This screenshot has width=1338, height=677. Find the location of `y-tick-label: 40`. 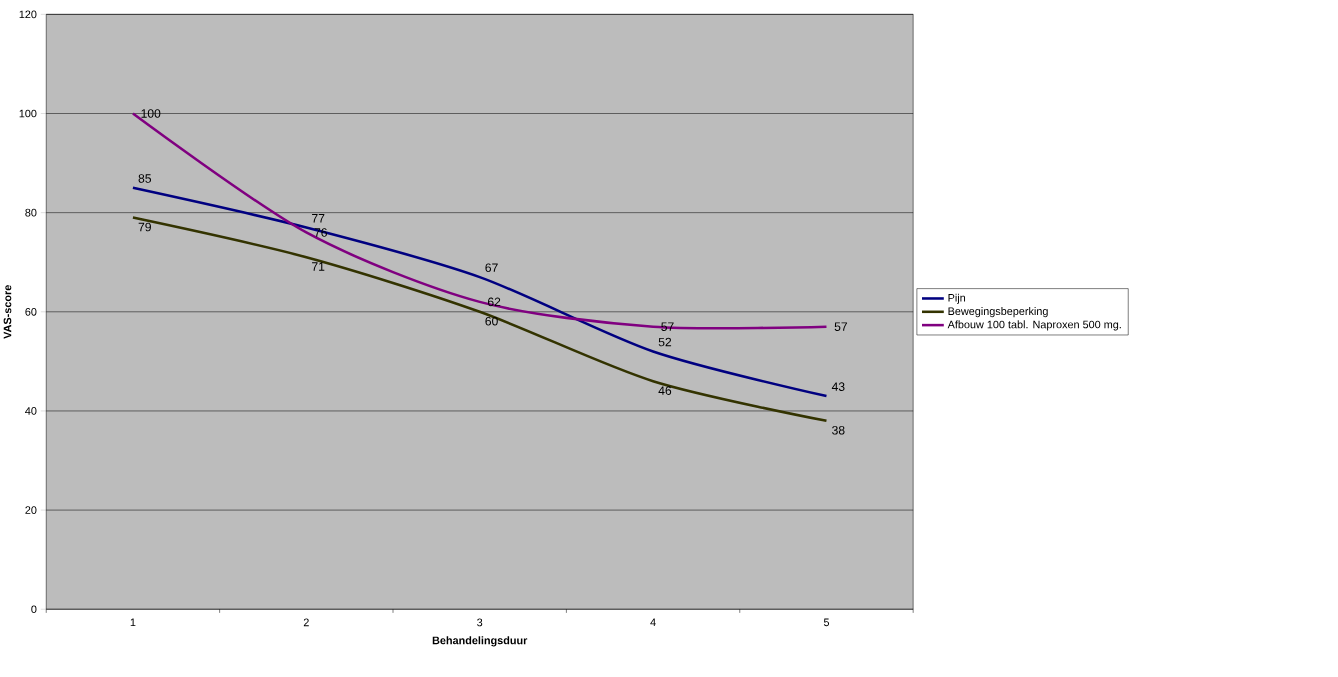

y-tick-label: 40 is located at coordinates (31, 410).